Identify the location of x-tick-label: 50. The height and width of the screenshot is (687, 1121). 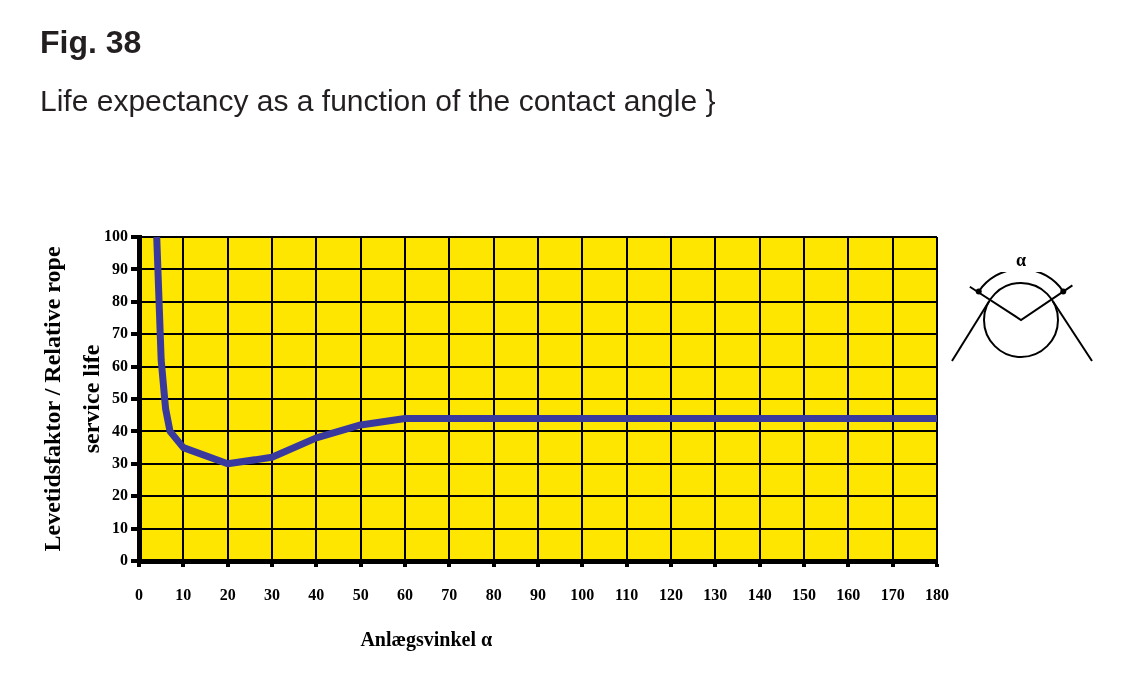
(360, 594).